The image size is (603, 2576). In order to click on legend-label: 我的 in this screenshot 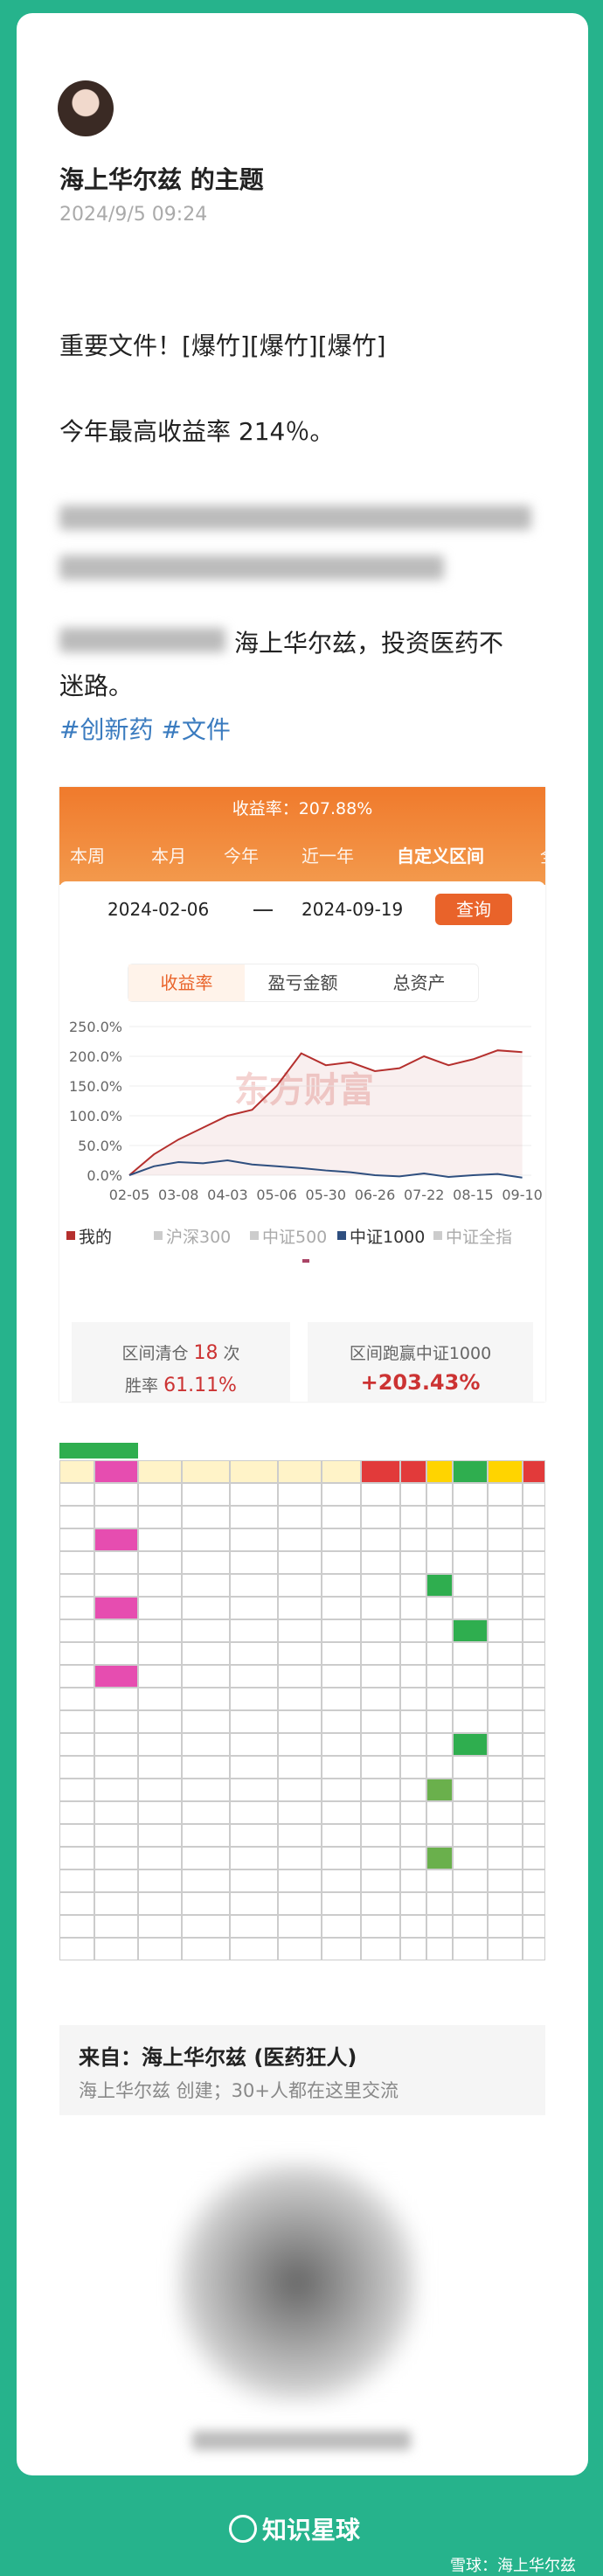, I will do `click(96, 1237)`.